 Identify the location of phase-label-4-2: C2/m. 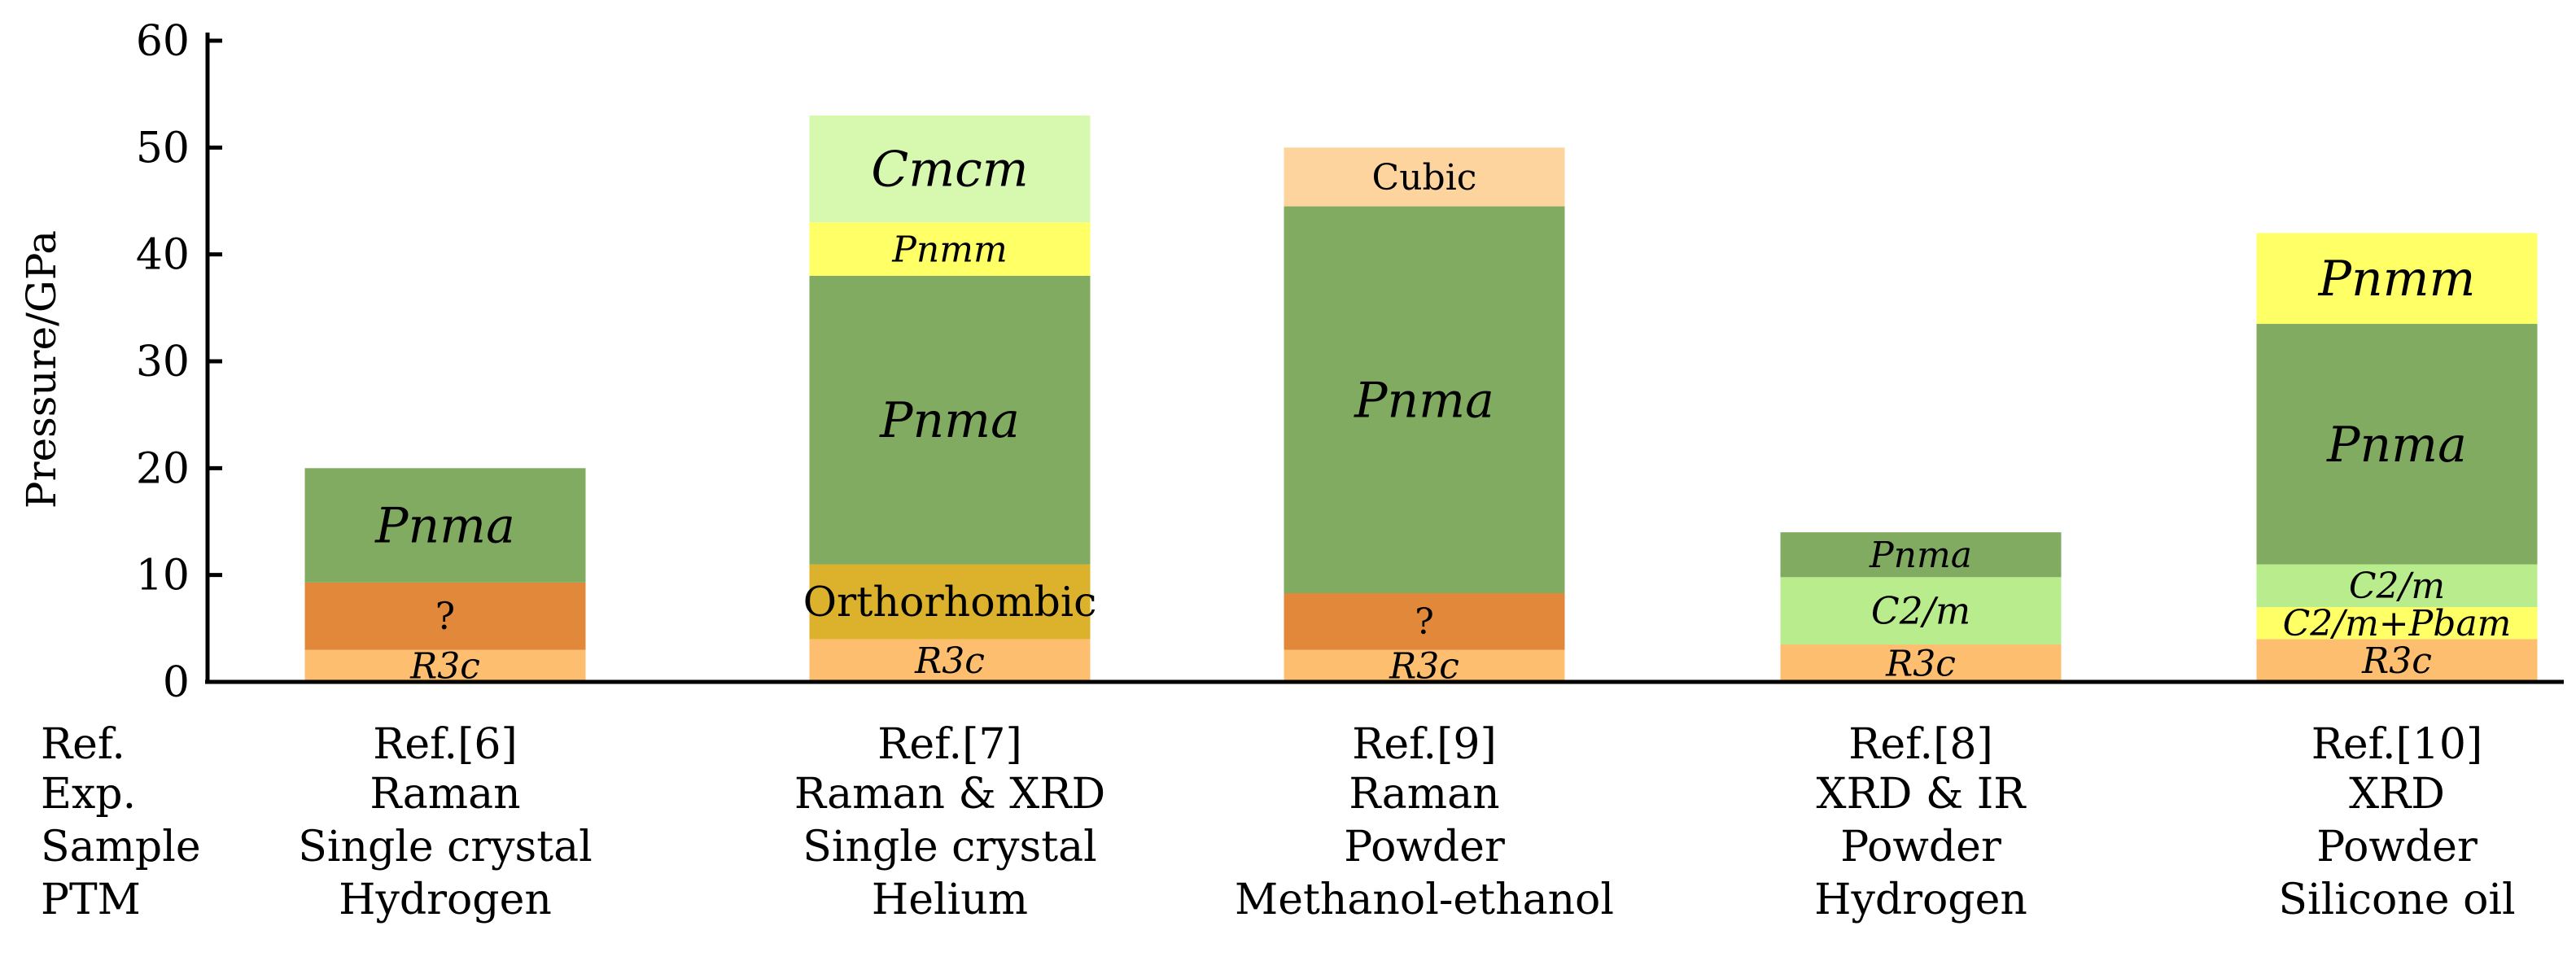
(2397, 586).